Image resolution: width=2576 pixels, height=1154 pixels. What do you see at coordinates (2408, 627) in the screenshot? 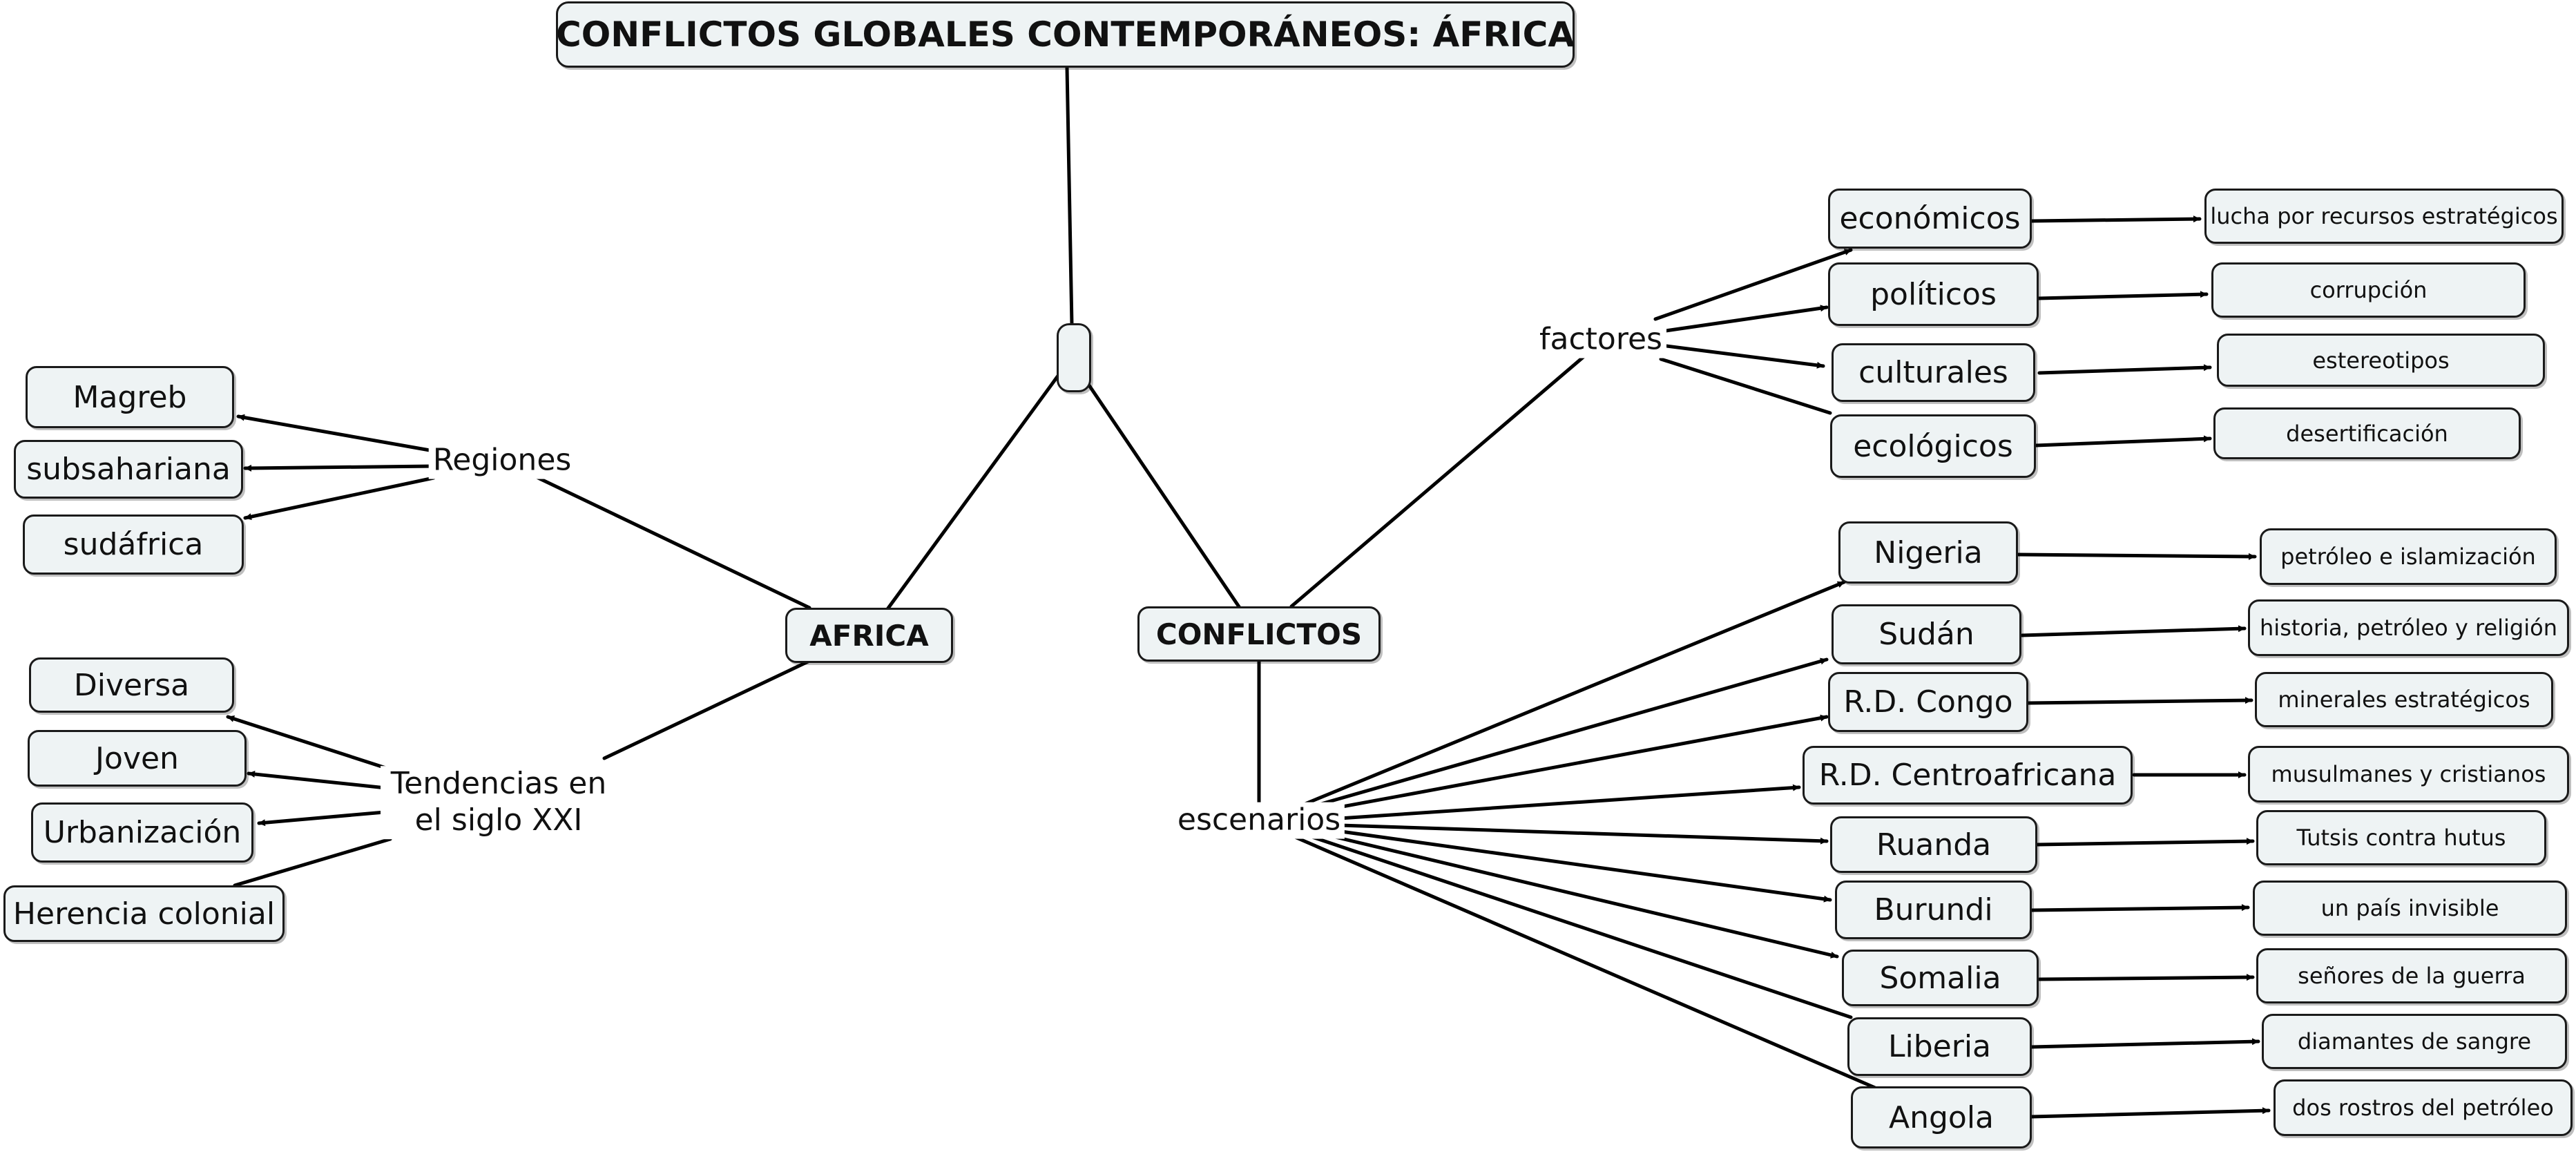
I see `escenario-detail-sudan: historia, petróleo y religión` at bounding box center [2408, 627].